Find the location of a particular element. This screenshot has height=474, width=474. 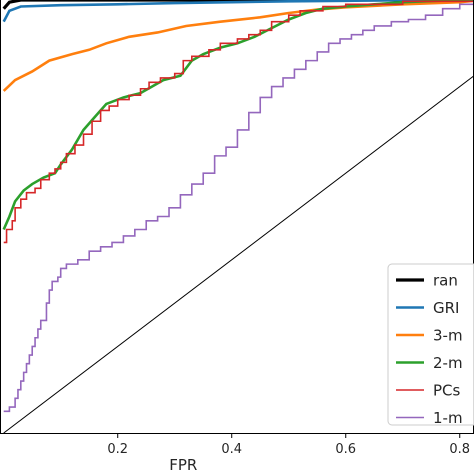

legend-label: GRI is located at coordinates (446, 308).